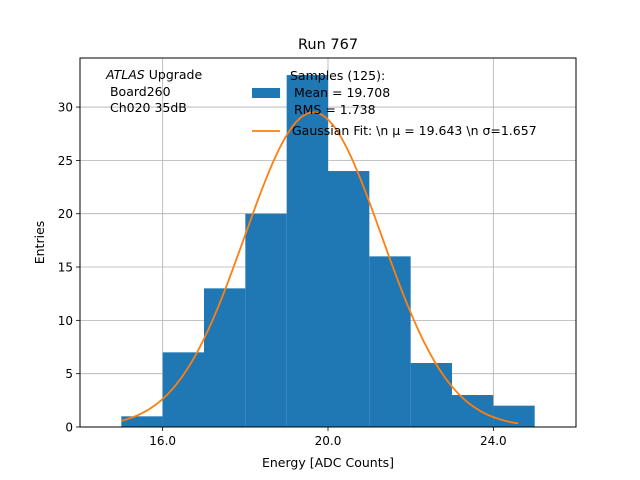  What do you see at coordinates (414, 130) in the screenshot?
I see `legend-fit-label: Gaussian Fit: \n μ = 19.643 \n σ=1.657` at bounding box center [414, 130].